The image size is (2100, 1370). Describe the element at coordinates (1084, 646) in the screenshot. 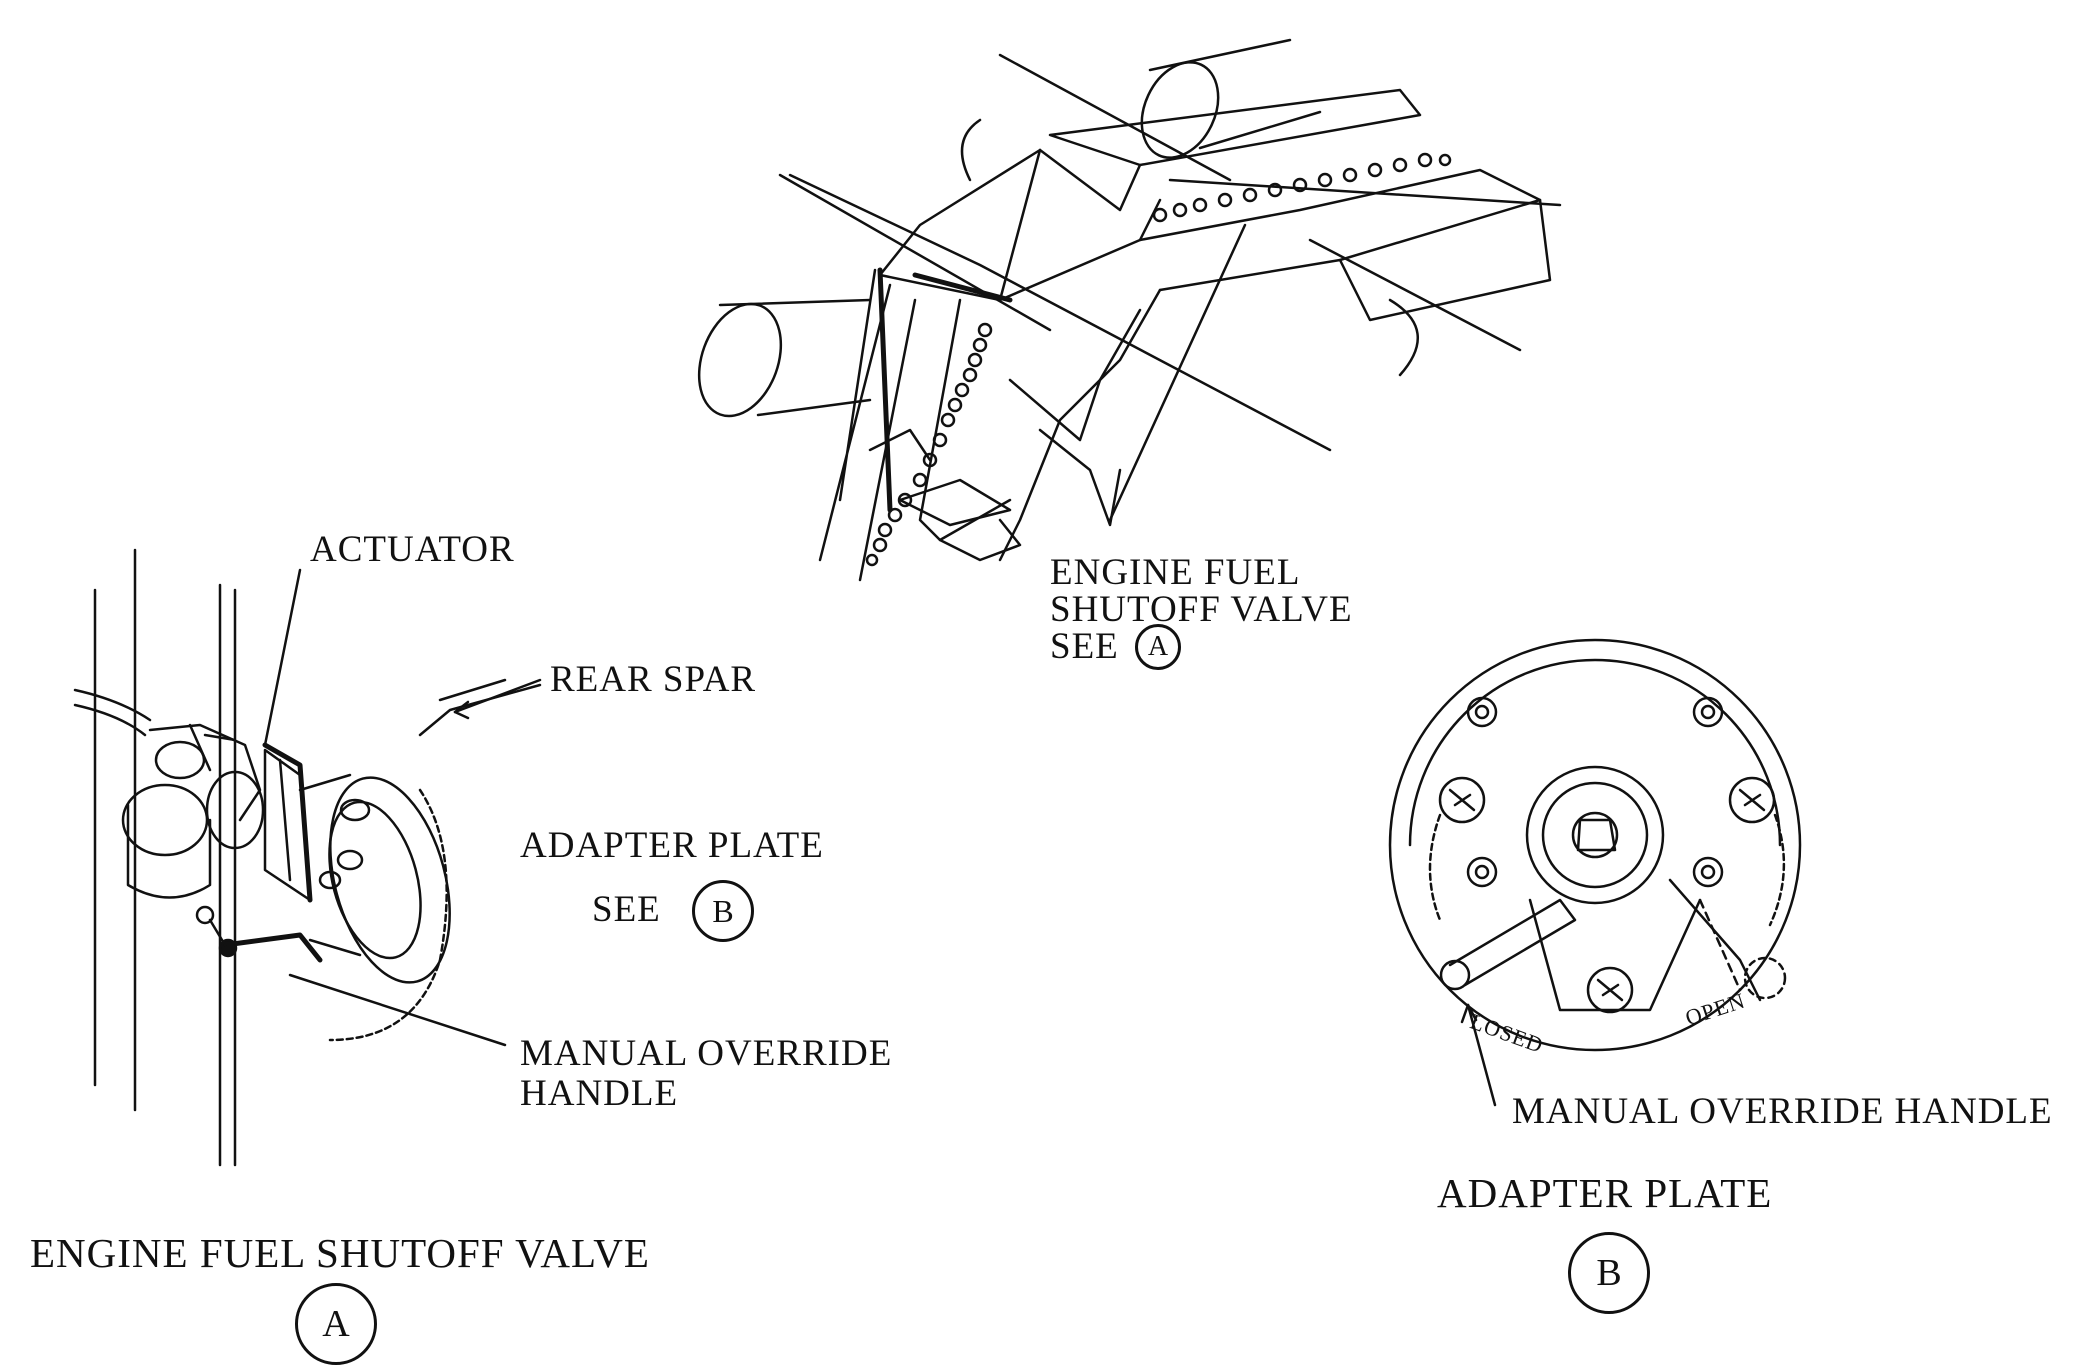

I see `overview-see-text: SEE` at that location.